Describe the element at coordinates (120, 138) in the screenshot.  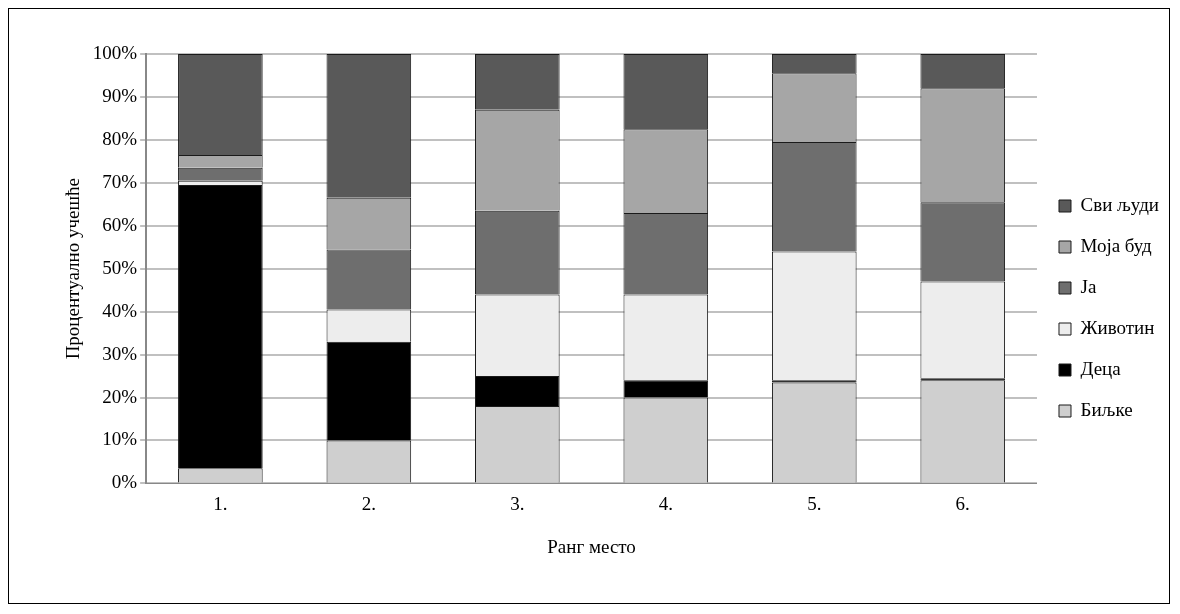
I see `y-tick-label: 80%` at that location.